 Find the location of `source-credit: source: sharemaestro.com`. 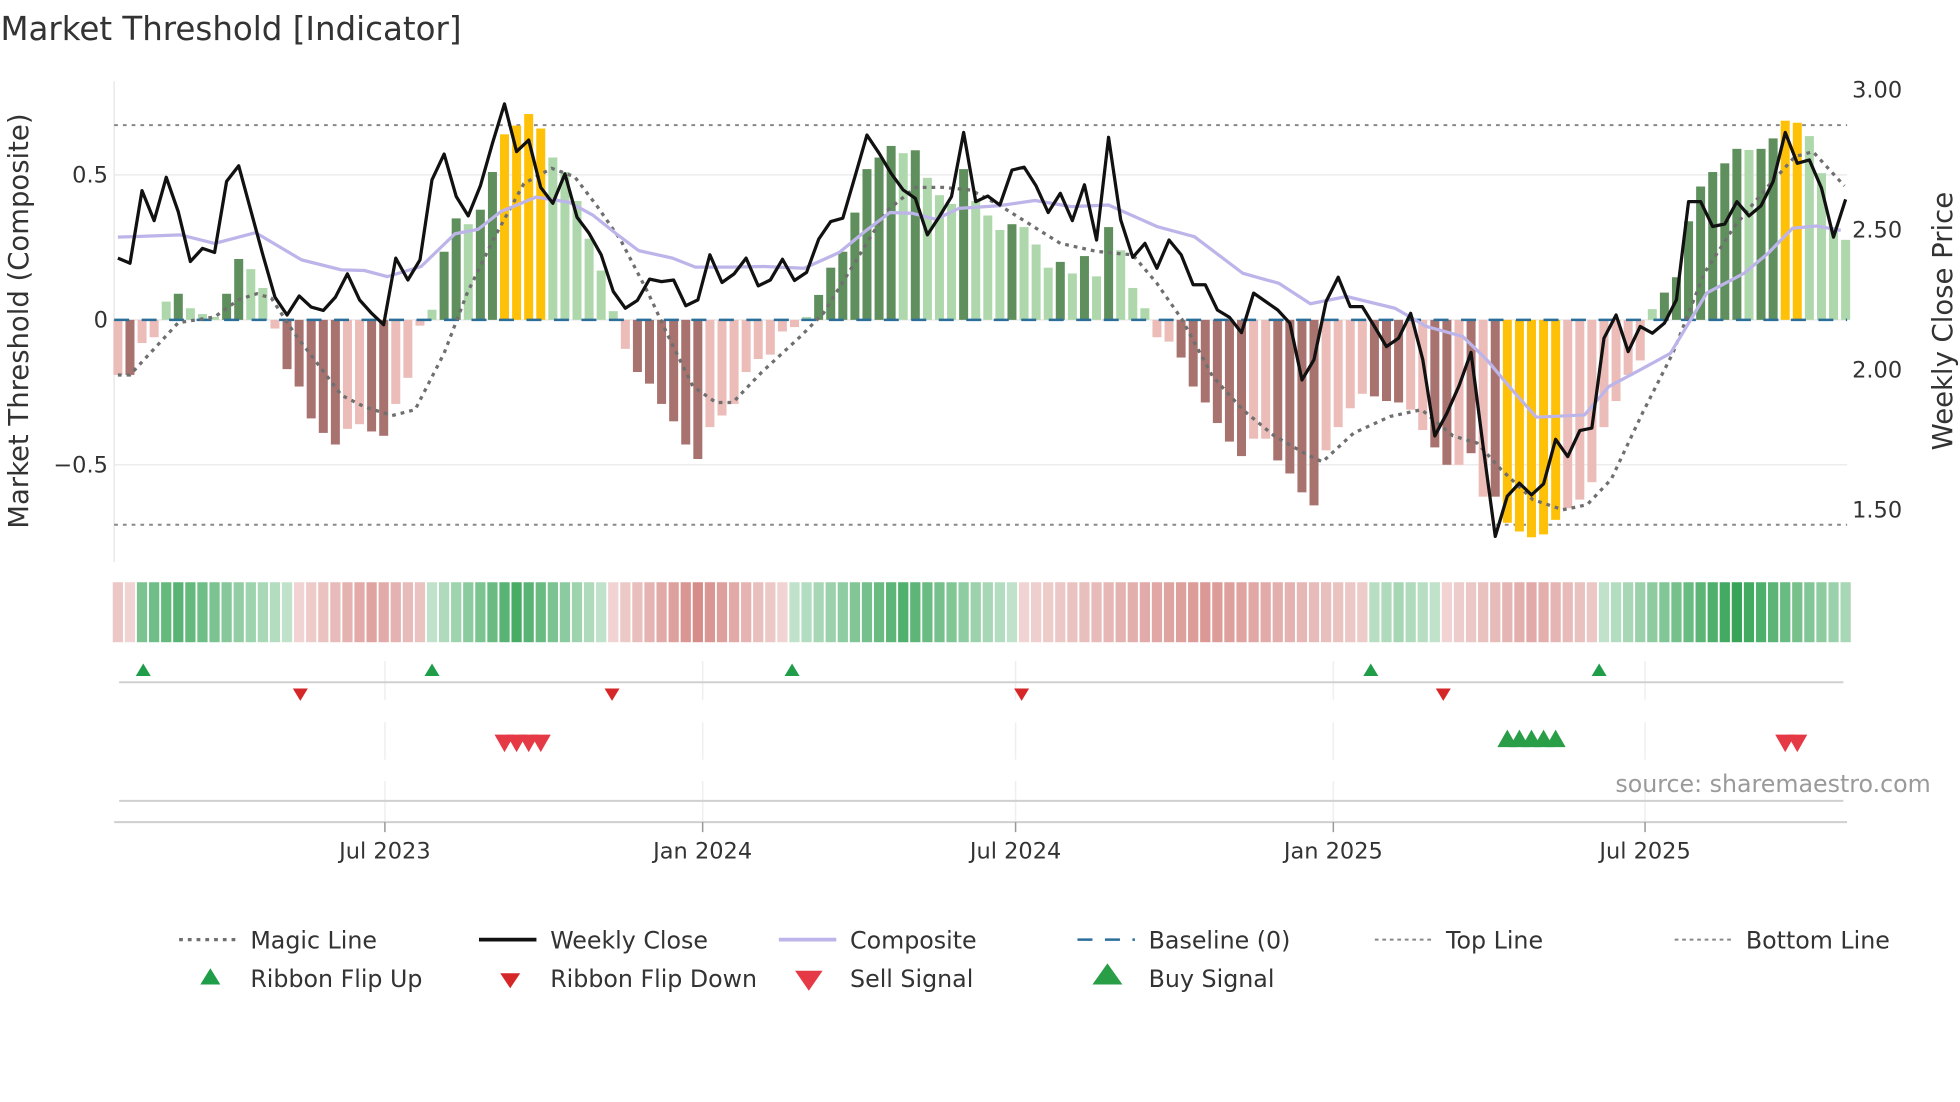

source-credit: source: sharemaestro.com is located at coordinates (1772, 784).